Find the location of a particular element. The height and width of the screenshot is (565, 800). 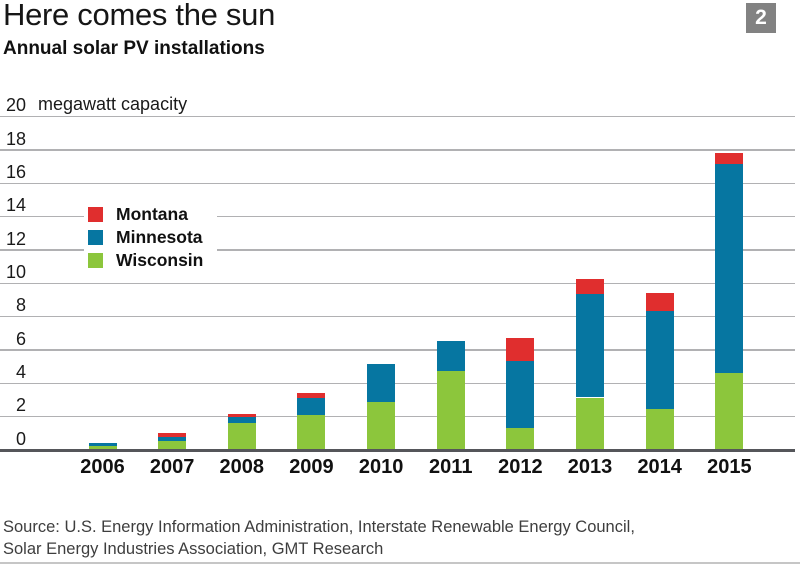

x-axis-label-2008: 2008 is located at coordinates (242, 467).